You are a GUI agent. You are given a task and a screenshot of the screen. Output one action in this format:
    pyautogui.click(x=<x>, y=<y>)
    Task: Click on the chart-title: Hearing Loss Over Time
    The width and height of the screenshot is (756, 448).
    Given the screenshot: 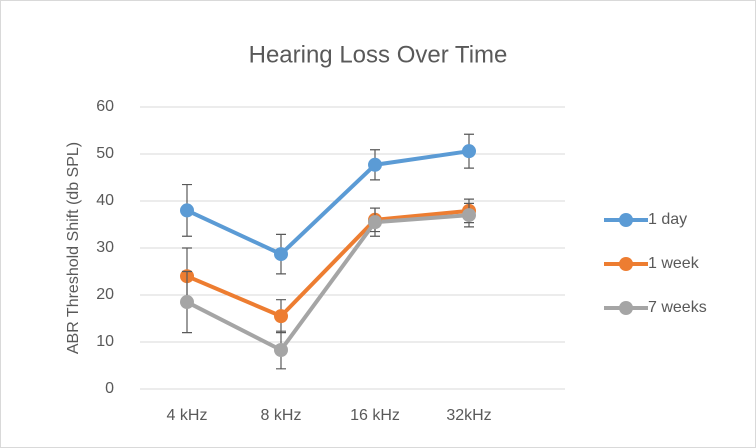 What is the action you would take?
    pyautogui.click(x=378, y=54)
    